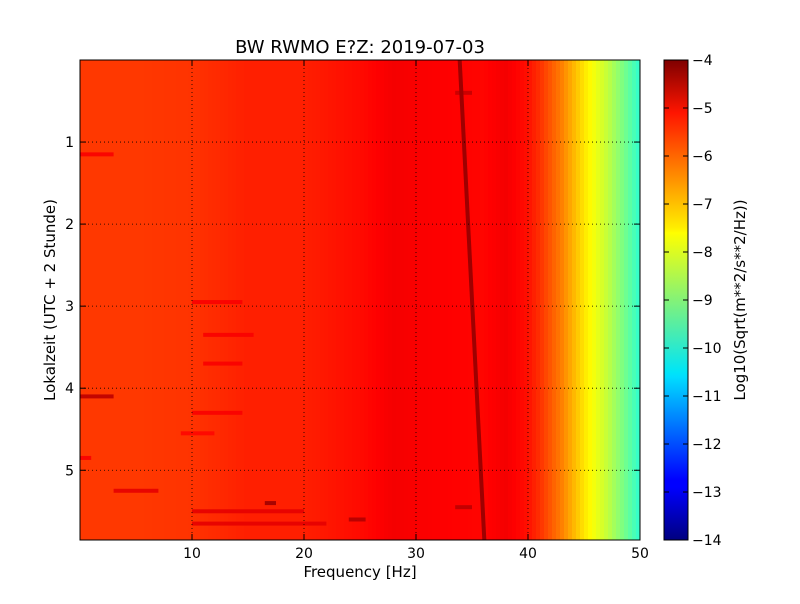 The image size is (800, 604). What do you see at coordinates (707, 493) in the screenshot?
I see `colorbar-tick-label: −13` at bounding box center [707, 493].